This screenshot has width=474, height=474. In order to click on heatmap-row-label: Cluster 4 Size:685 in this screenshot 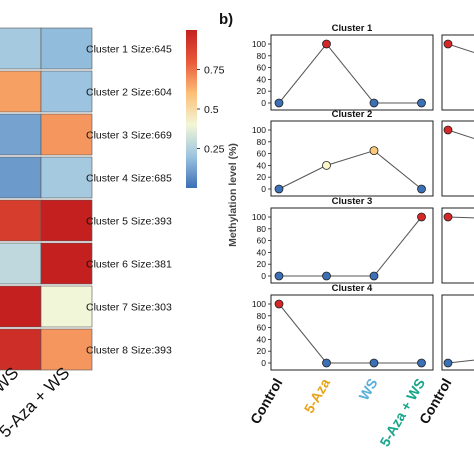, I will do `click(129, 179)`.